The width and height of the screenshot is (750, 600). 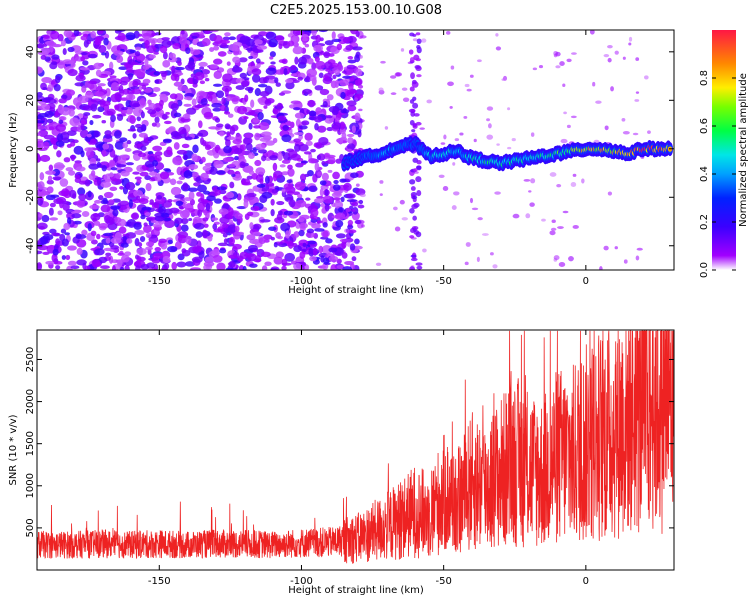 What do you see at coordinates (30, 401) in the screenshot?
I see `y-tick-label: 2000` at bounding box center [30, 401].